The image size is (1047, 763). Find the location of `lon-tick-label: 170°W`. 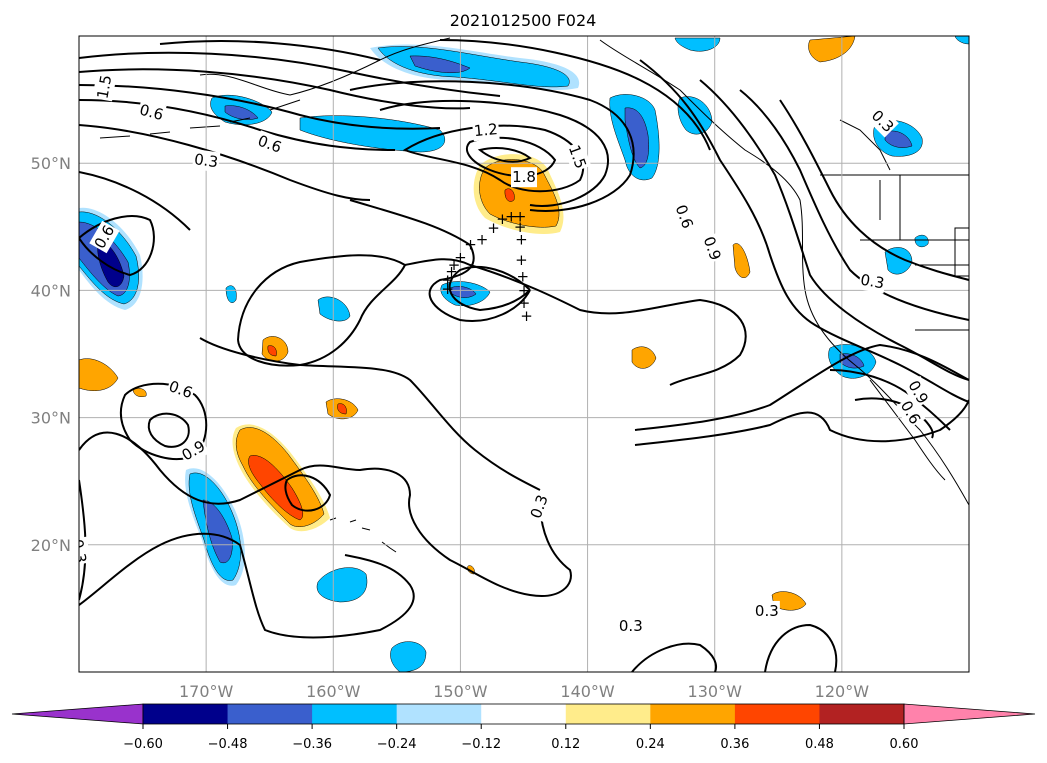

lon-tick-label: 170°W is located at coordinates (206, 691).